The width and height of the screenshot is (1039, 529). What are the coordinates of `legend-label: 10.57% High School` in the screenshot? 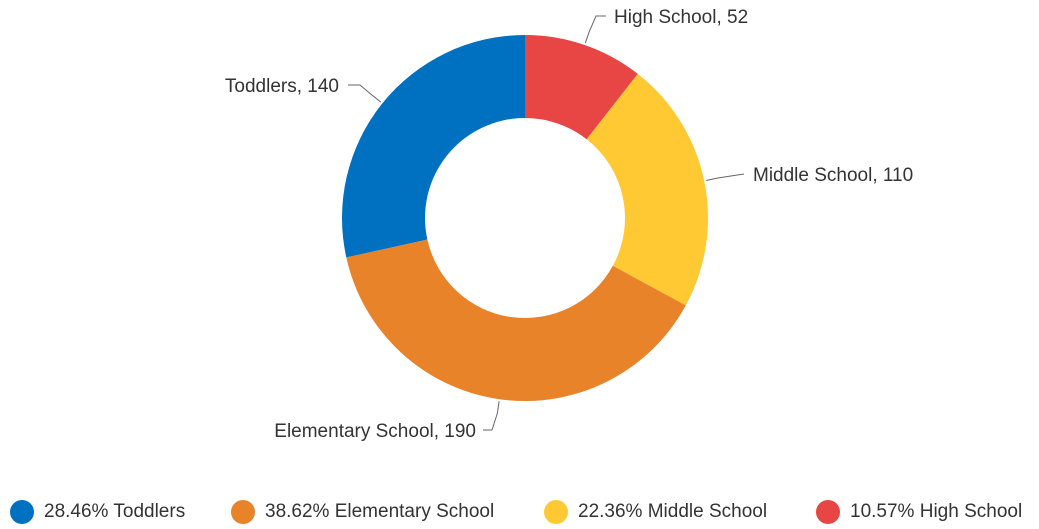 It's located at (936, 511).